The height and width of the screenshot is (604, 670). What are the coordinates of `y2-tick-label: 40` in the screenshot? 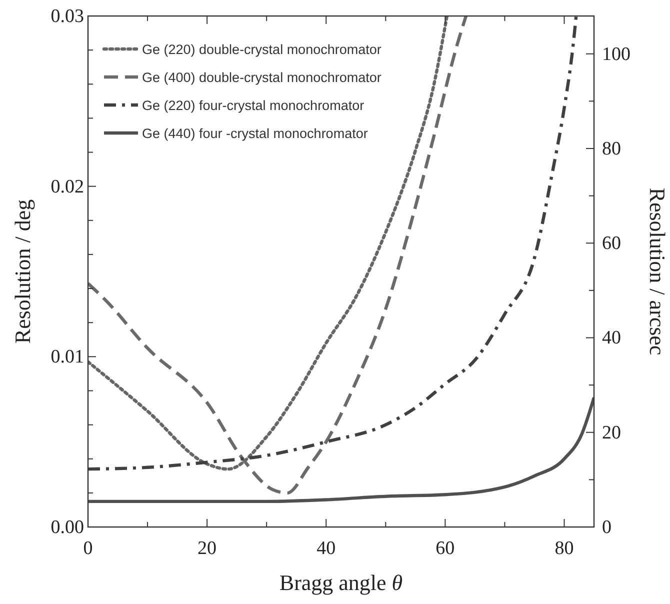 It's located at (611, 338).